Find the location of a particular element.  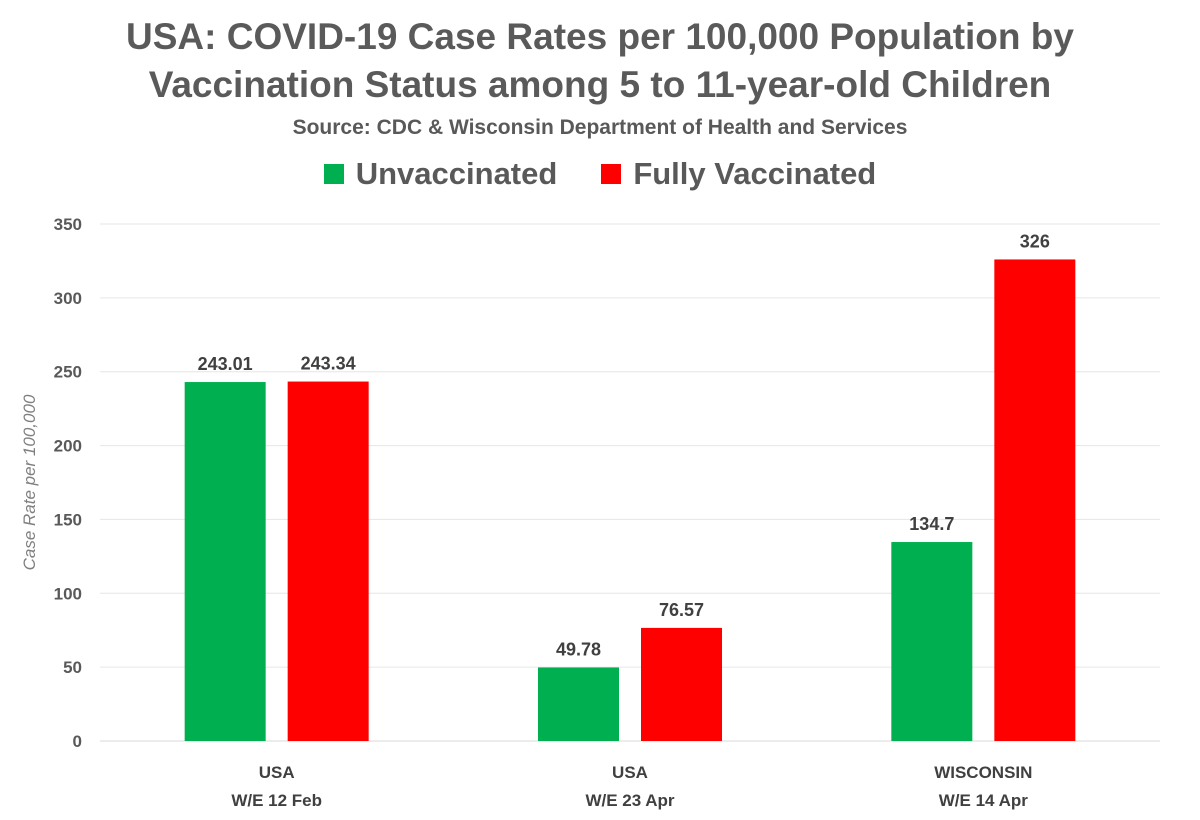

chart-legend: Unvaccinated Fully Vaccinated is located at coordinates (600, 174).